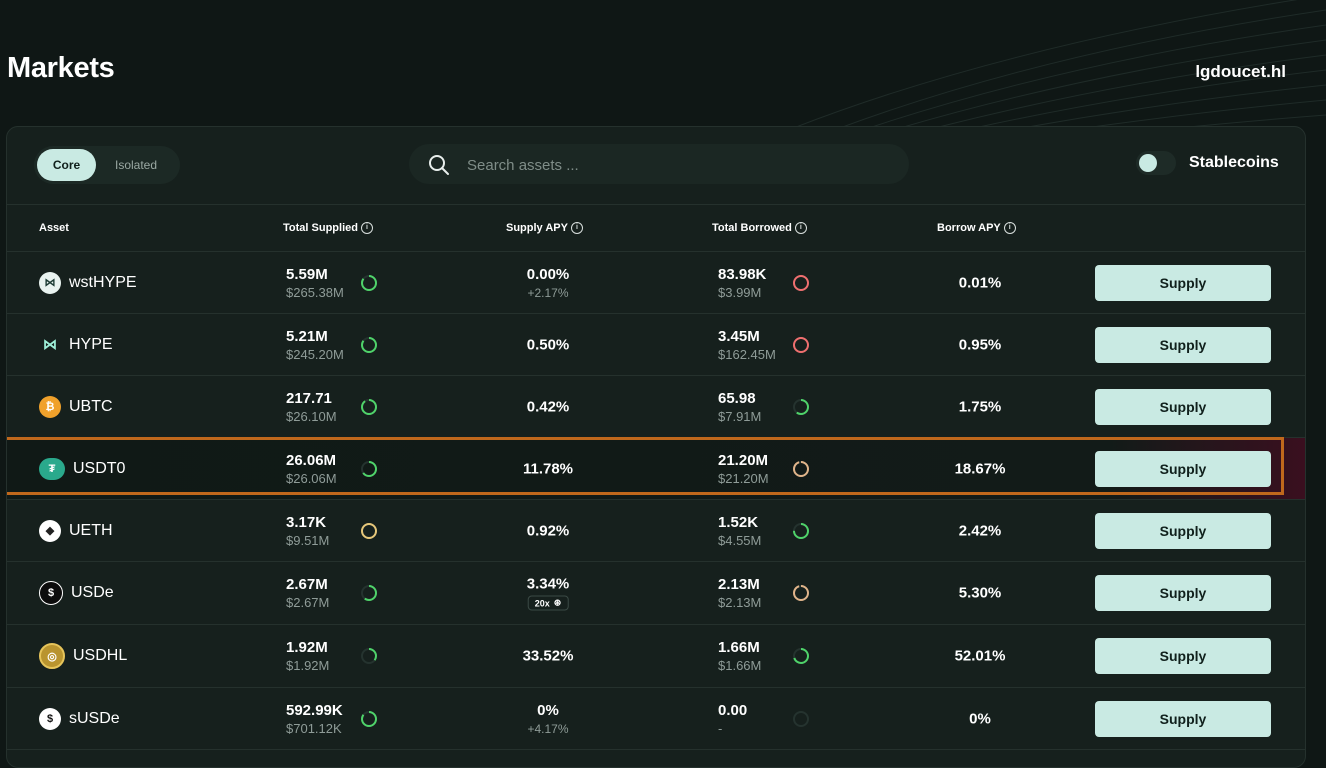 The width and height of the screenshot is (1326, 768). Describe the element at coordinates (50, 530) in the screenshot. I see `ethereum-icon: ◆` at that location.